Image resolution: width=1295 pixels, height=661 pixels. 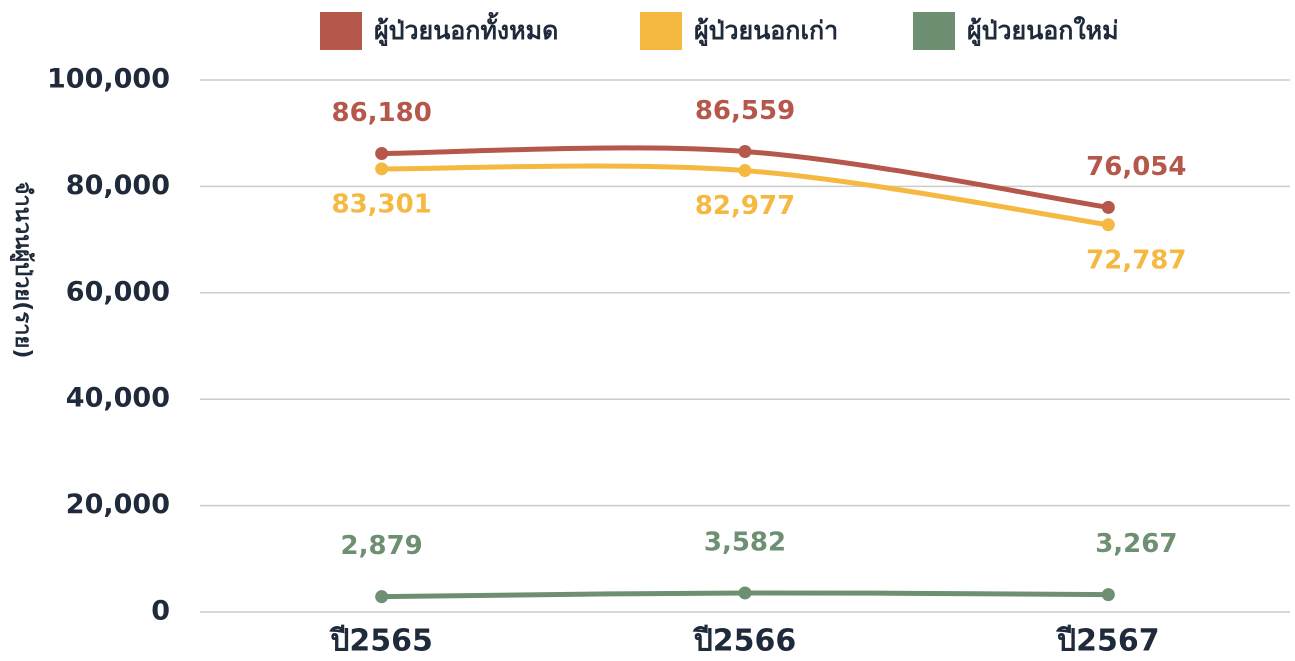 I want to click on data-label: 76,054, so click(x=1136, y=167).